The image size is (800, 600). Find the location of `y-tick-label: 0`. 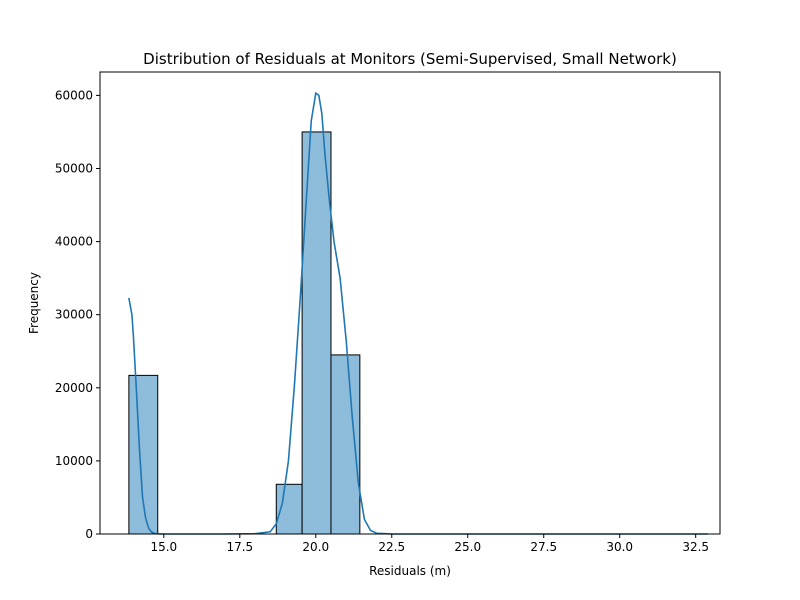

y-tick-label: 0 is located at coordinates (89, 534).